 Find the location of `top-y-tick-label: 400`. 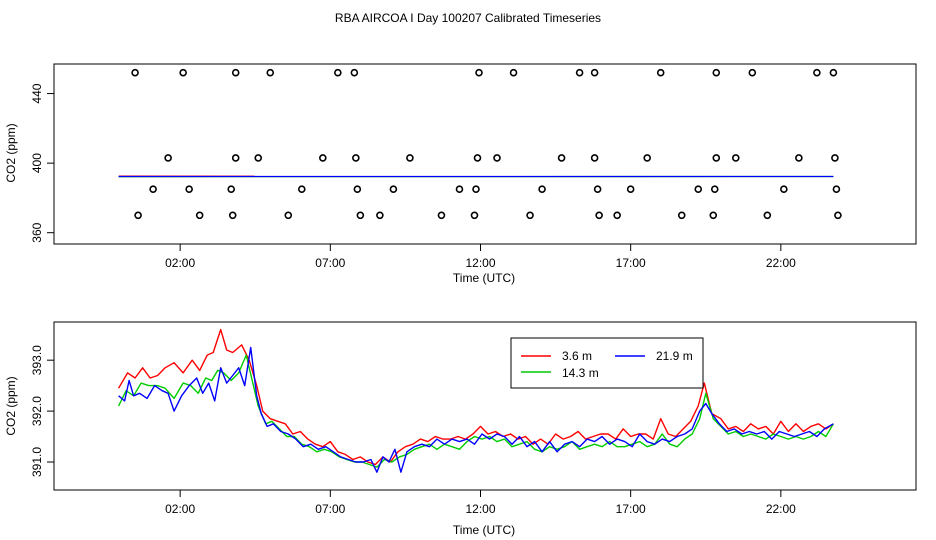

top-y-tick-label: 400 is located at coordinates (37, 163).